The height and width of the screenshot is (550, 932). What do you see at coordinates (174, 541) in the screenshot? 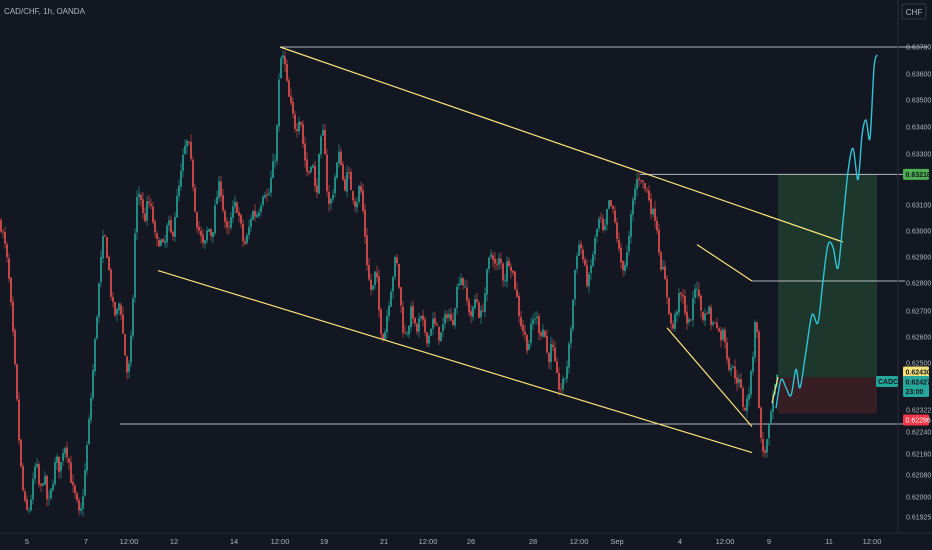
I see `x-tick-label: 12` at bounding box center [174, 541].